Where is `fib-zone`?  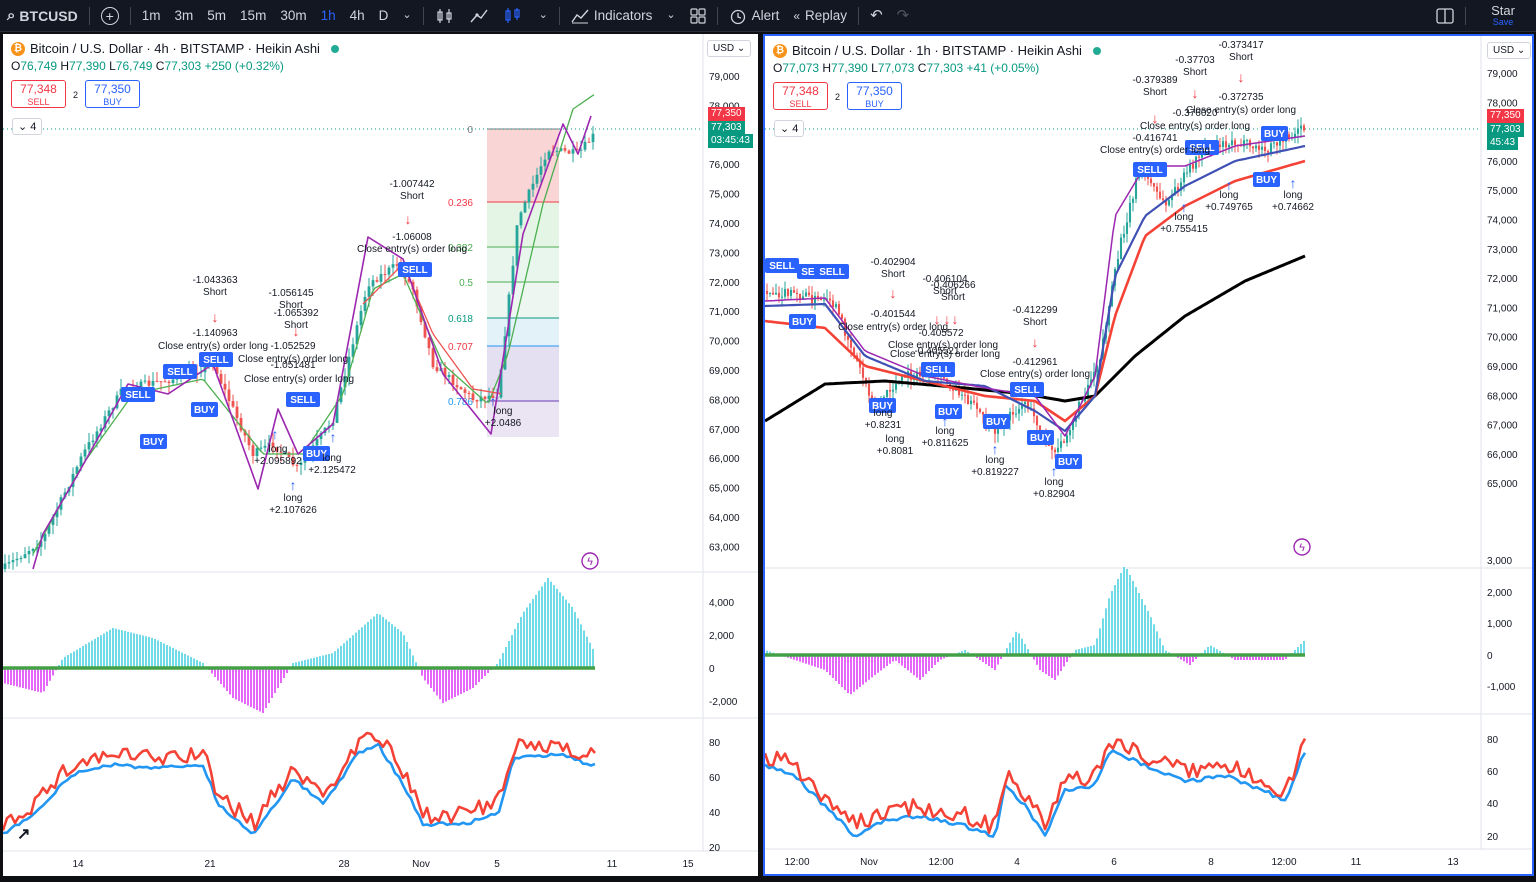 fib-zone is located at coordinates (523, 264).